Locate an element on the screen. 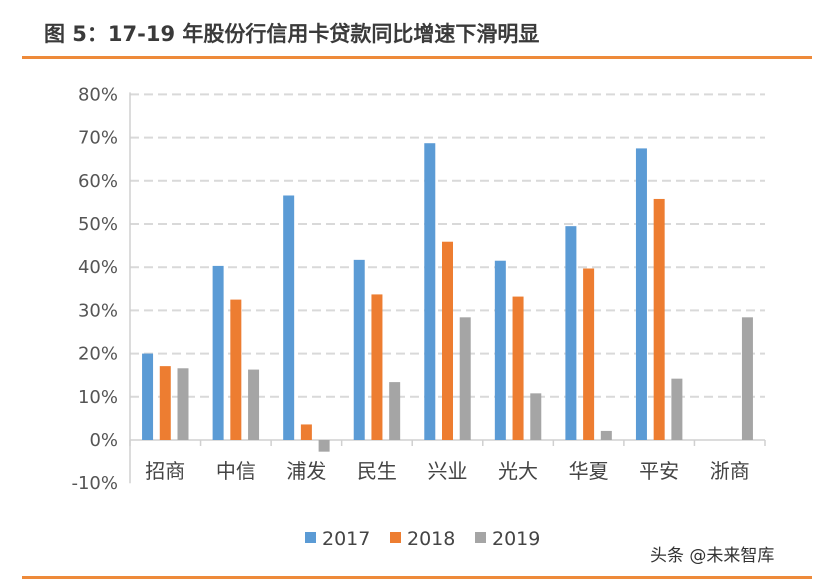 The height and width of the screenshot is (582, 813). legend-label-2019: 2019 is located at coordinates (516, 539).